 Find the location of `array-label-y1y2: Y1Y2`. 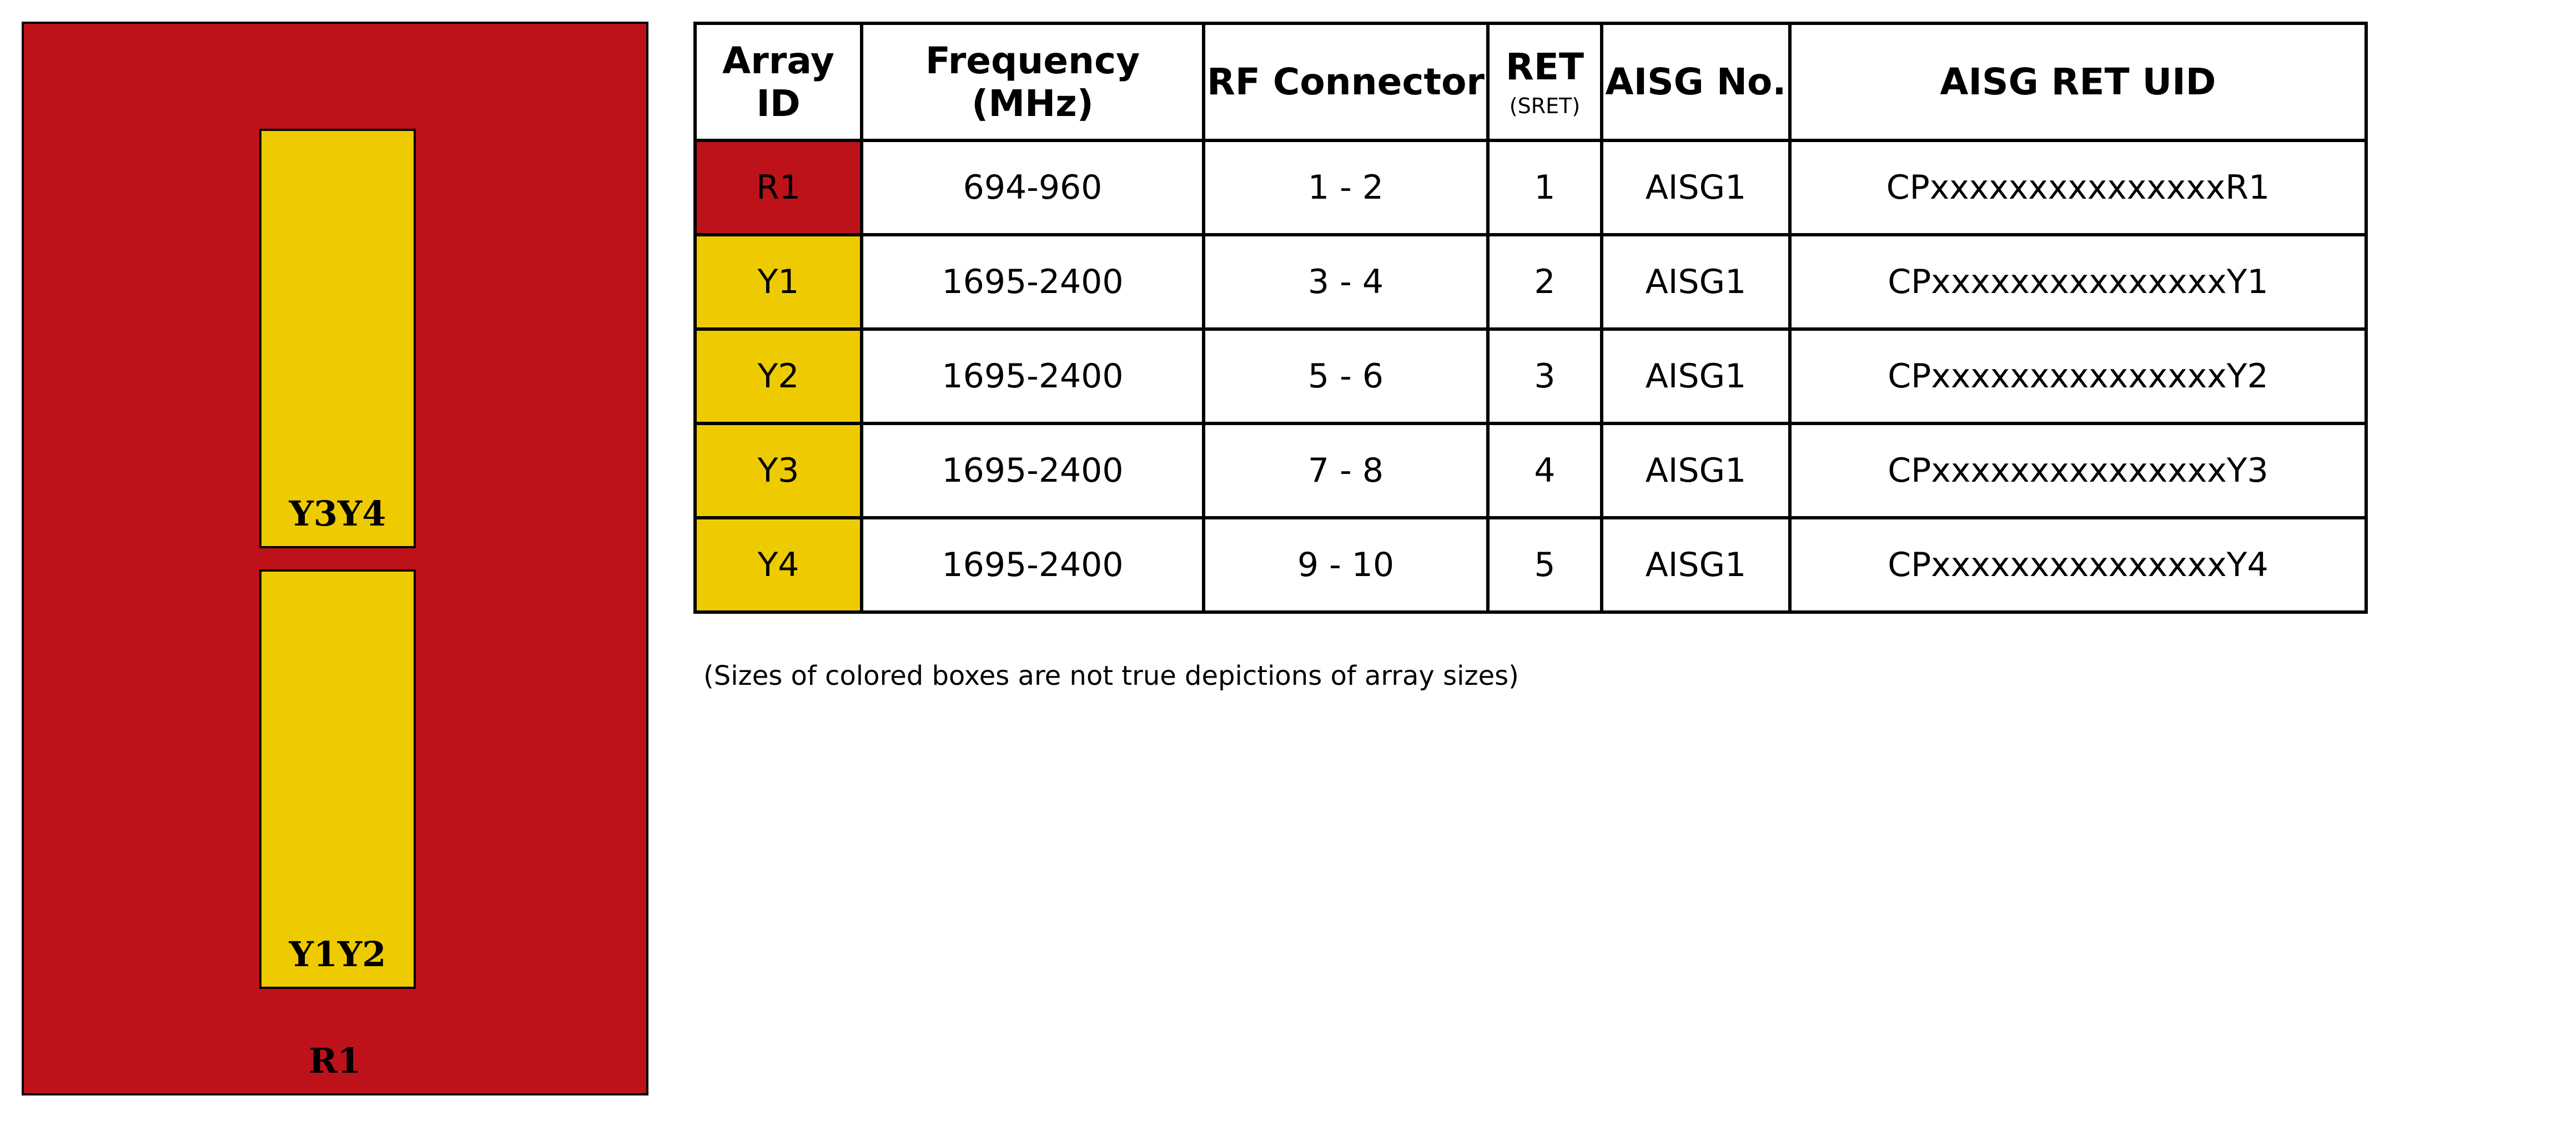

array-label-y1y2: Y1Y2 is located at coordinates (338, 954).